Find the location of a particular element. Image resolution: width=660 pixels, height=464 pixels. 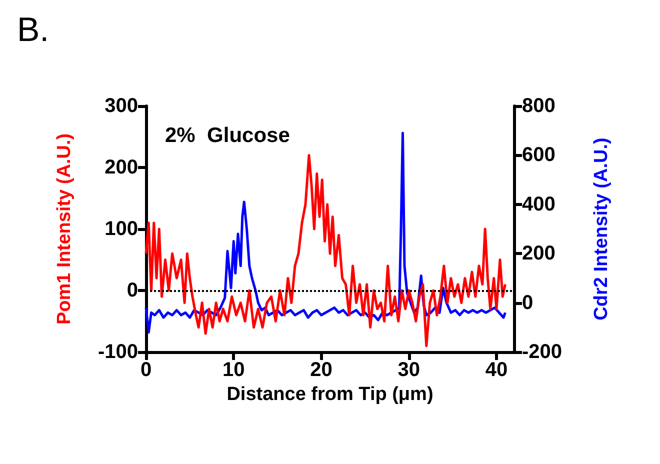

x-tick-label: 30 is located at coordinates (409, 370).